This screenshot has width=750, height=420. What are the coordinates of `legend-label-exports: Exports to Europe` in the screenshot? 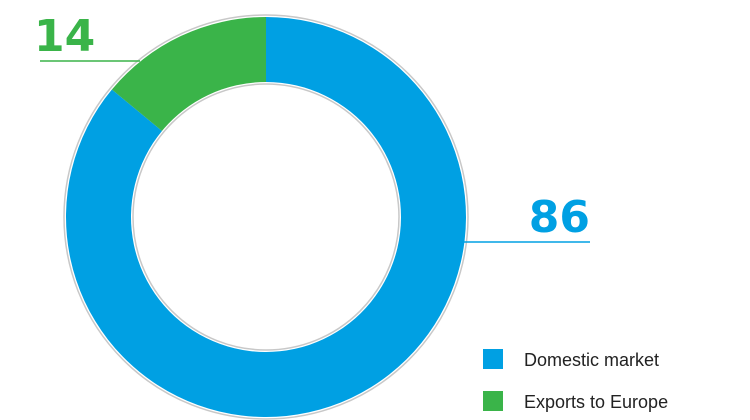 It's located at (596, 402).